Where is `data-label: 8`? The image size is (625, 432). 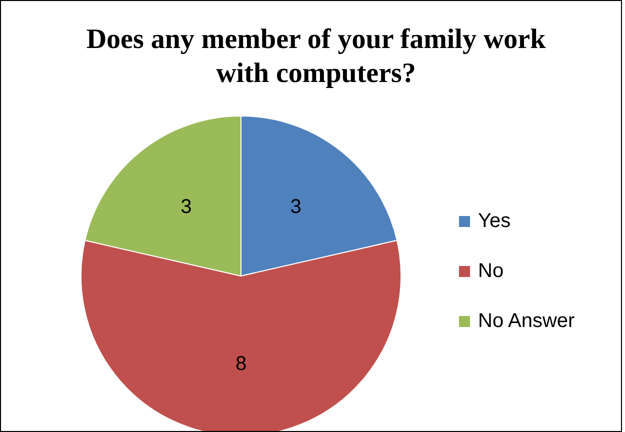 data-label: 8 is located at coordinates (241, 364).